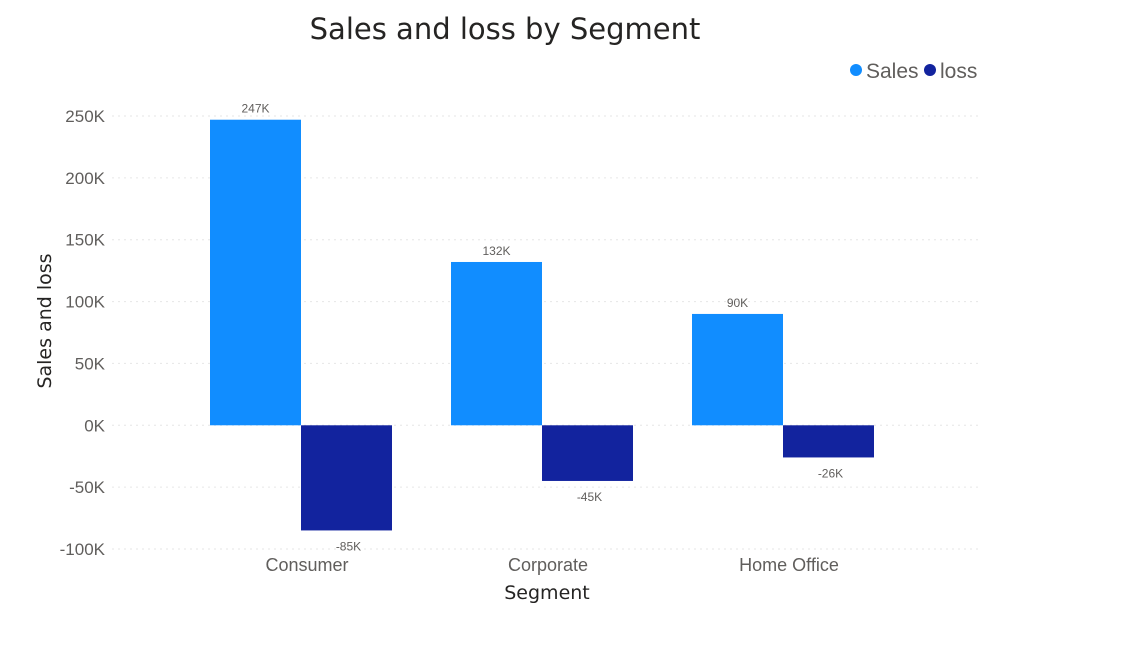 The image size is (1147, 645). Describe the element at coordinates (255, 109) in the screenshot. I see `data-label: 247K` at that location.